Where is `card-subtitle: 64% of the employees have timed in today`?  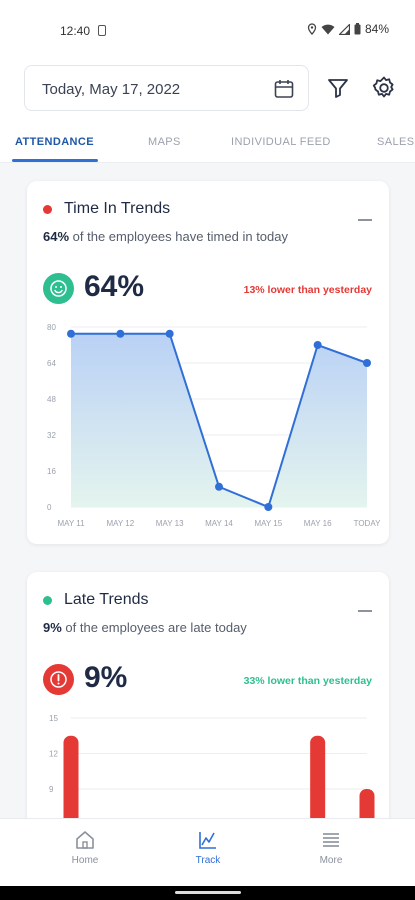 card-subtitle: 64% of the employees have timed in today is located at coordinates (165, 236).